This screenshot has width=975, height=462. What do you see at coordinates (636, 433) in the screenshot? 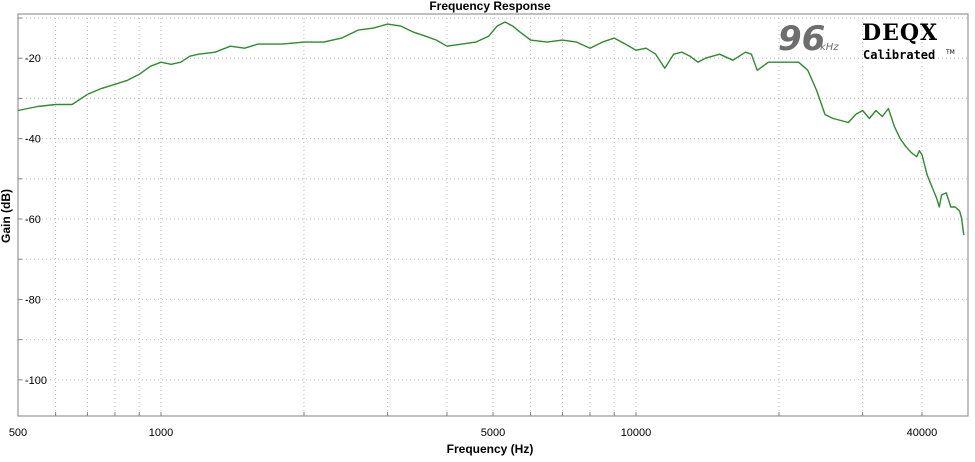
I see `x-tick-label: 10000` at bounding box center [636, 433].